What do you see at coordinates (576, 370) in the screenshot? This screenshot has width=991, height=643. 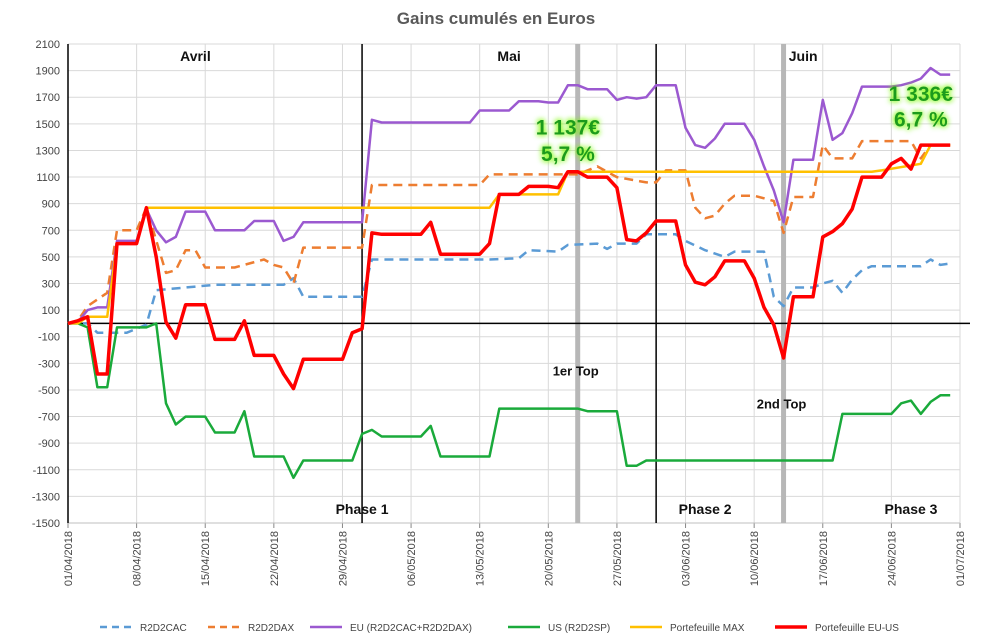 I see `top-label: 1er Top` at bounding box center [576, 370].